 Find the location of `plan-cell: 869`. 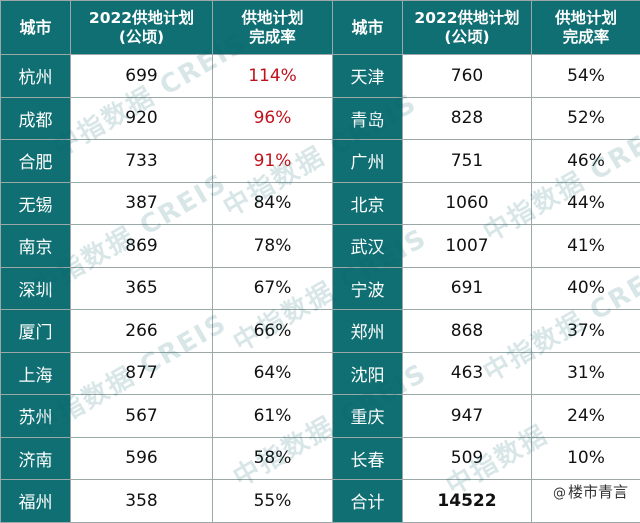

plan-cell: 869 is located at coordinates (142, 246).